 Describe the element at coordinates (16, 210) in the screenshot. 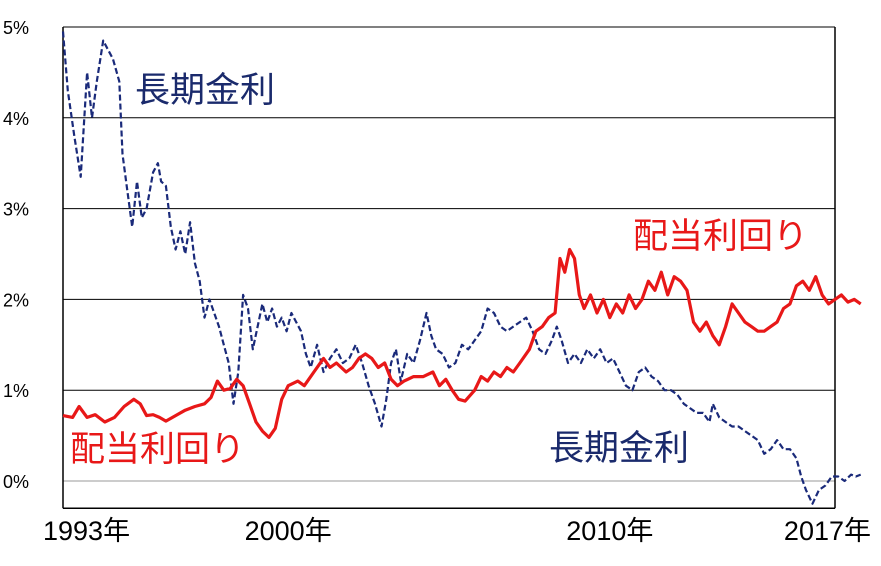

I see `y-tick-label: 3%` at that location.